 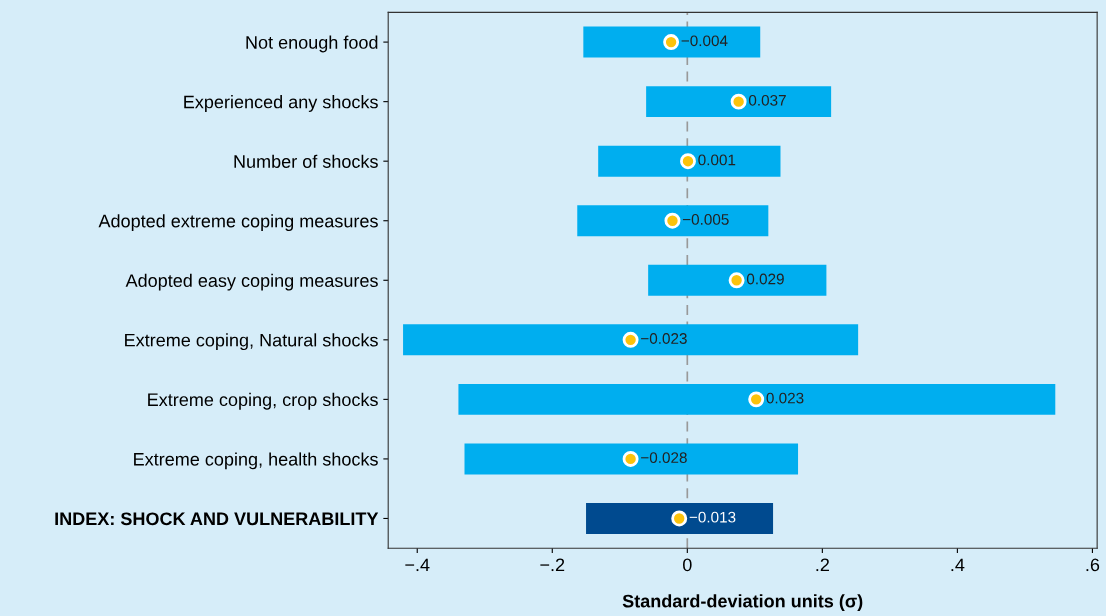 What do you see at coordinates (822, 565) in the screenshot?
I see `x-tick-label: .2` at bounding box center [822, 565].